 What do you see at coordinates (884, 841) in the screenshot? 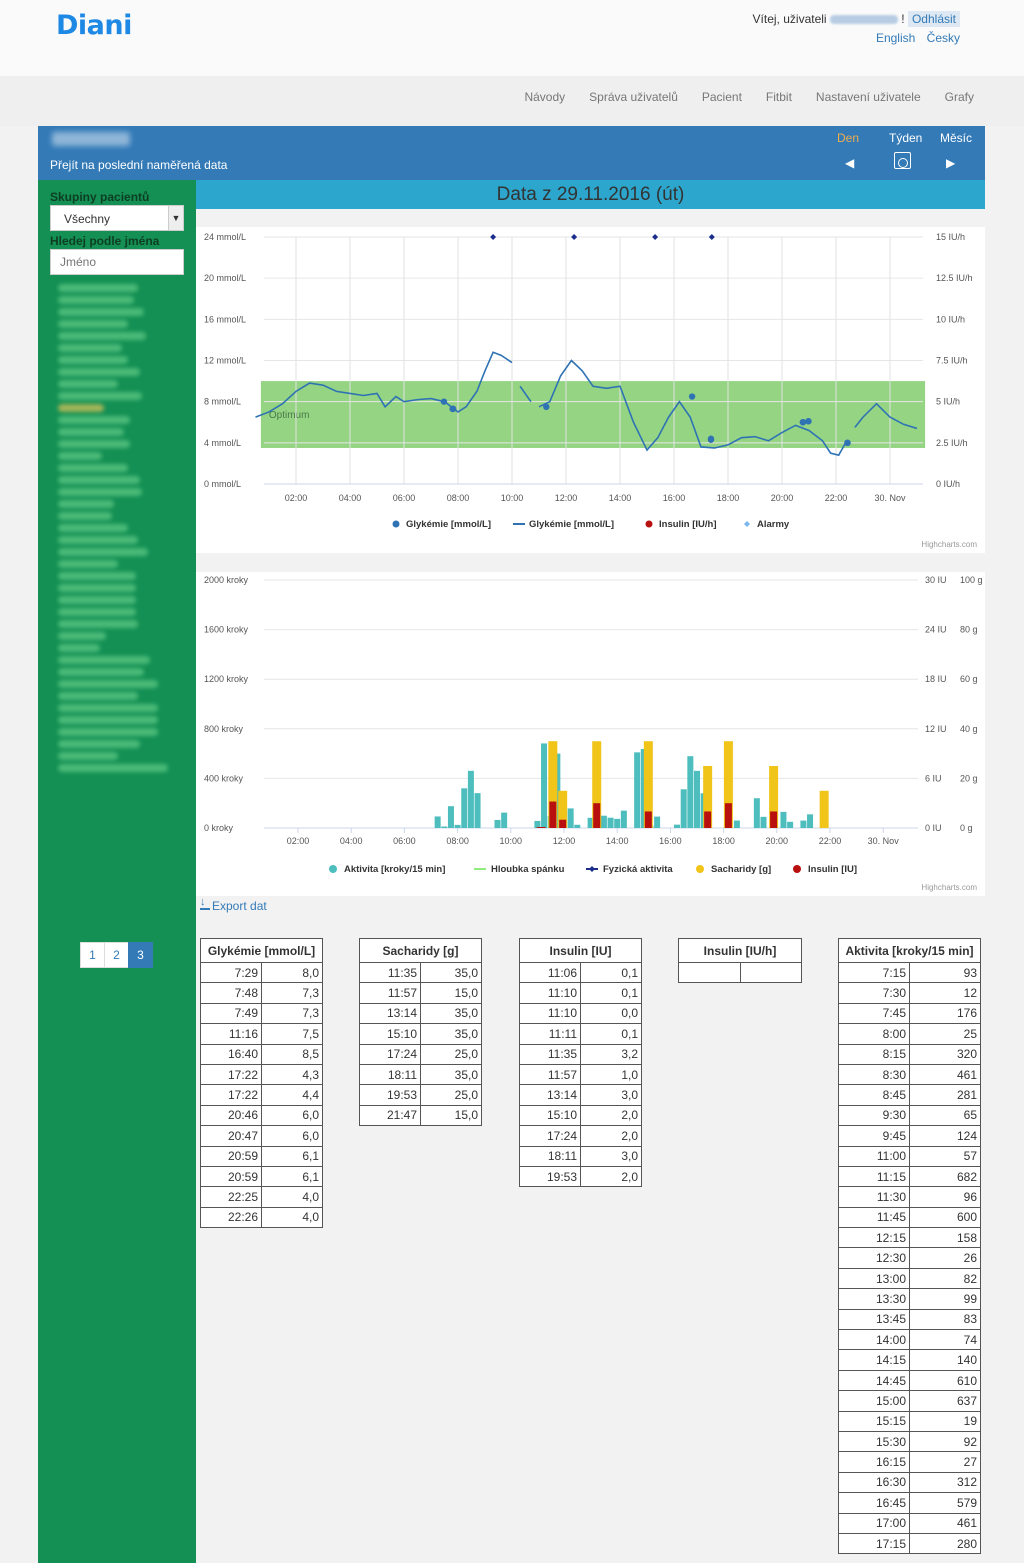
I see `x-tick-label: 30. Nov` at bounding box center [884, 841].